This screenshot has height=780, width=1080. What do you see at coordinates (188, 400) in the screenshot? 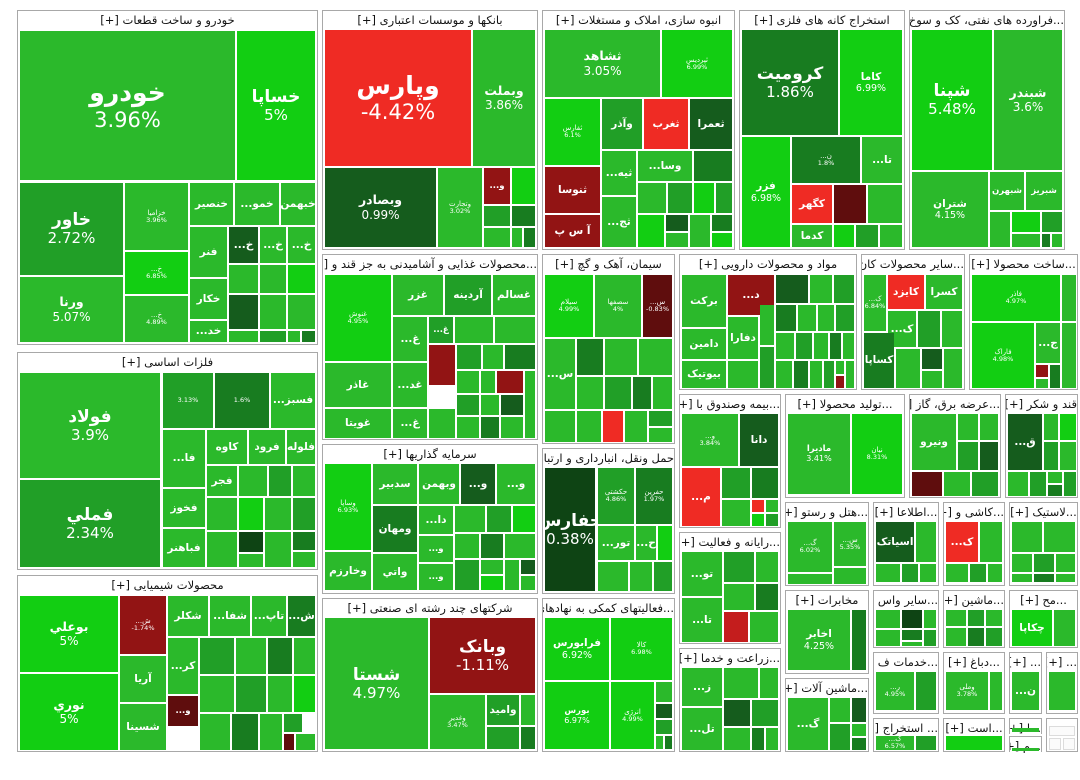
I see `stock-cell: 3.13%` at bounding box center [188, 400].